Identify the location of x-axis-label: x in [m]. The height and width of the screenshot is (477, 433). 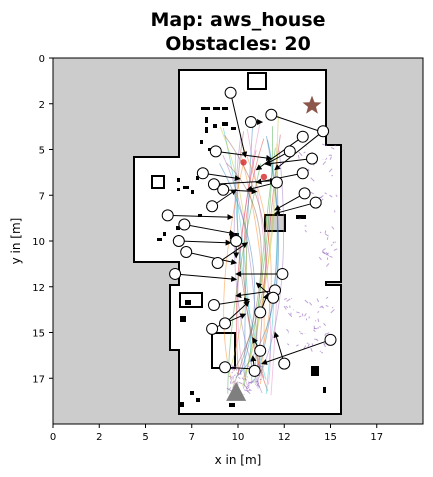
(238, 460).